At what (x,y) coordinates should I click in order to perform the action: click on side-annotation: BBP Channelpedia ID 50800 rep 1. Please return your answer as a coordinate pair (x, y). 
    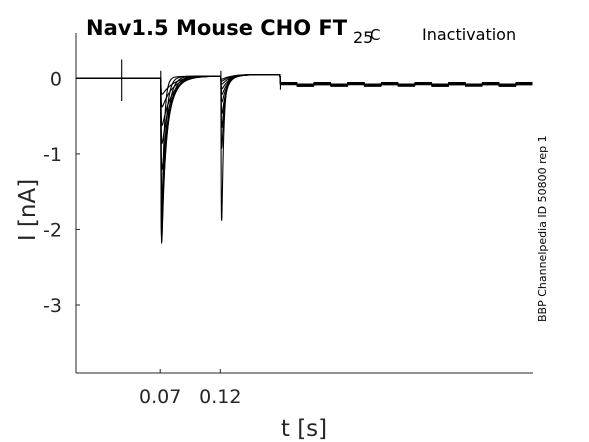
    Looking at the image, I should click on (542, 228).